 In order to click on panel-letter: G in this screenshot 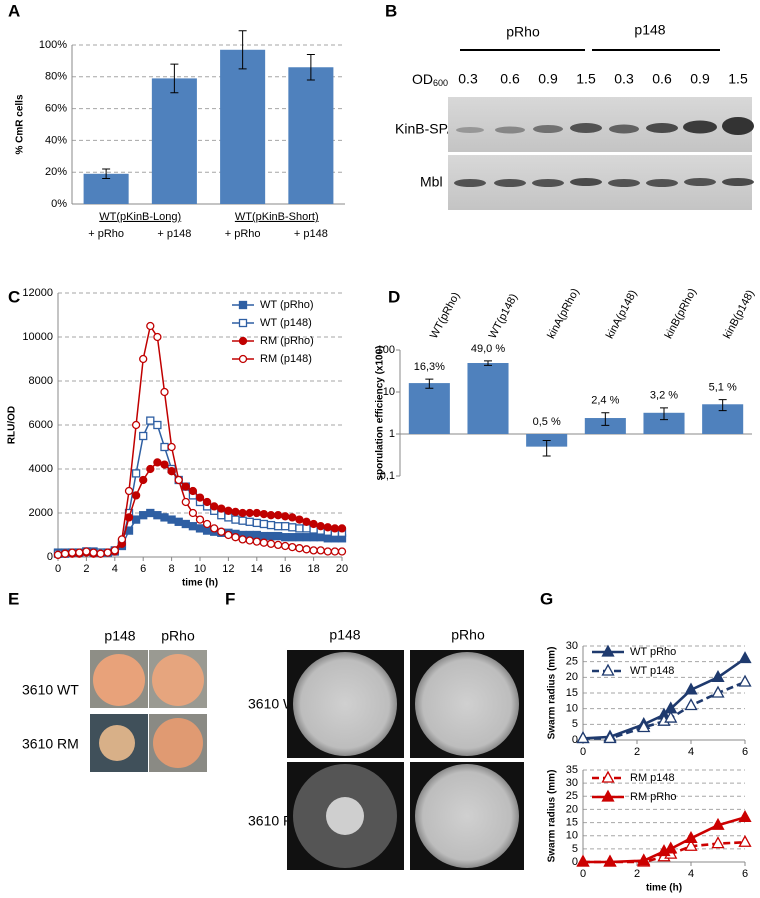, I will do `click(546, 598)`.